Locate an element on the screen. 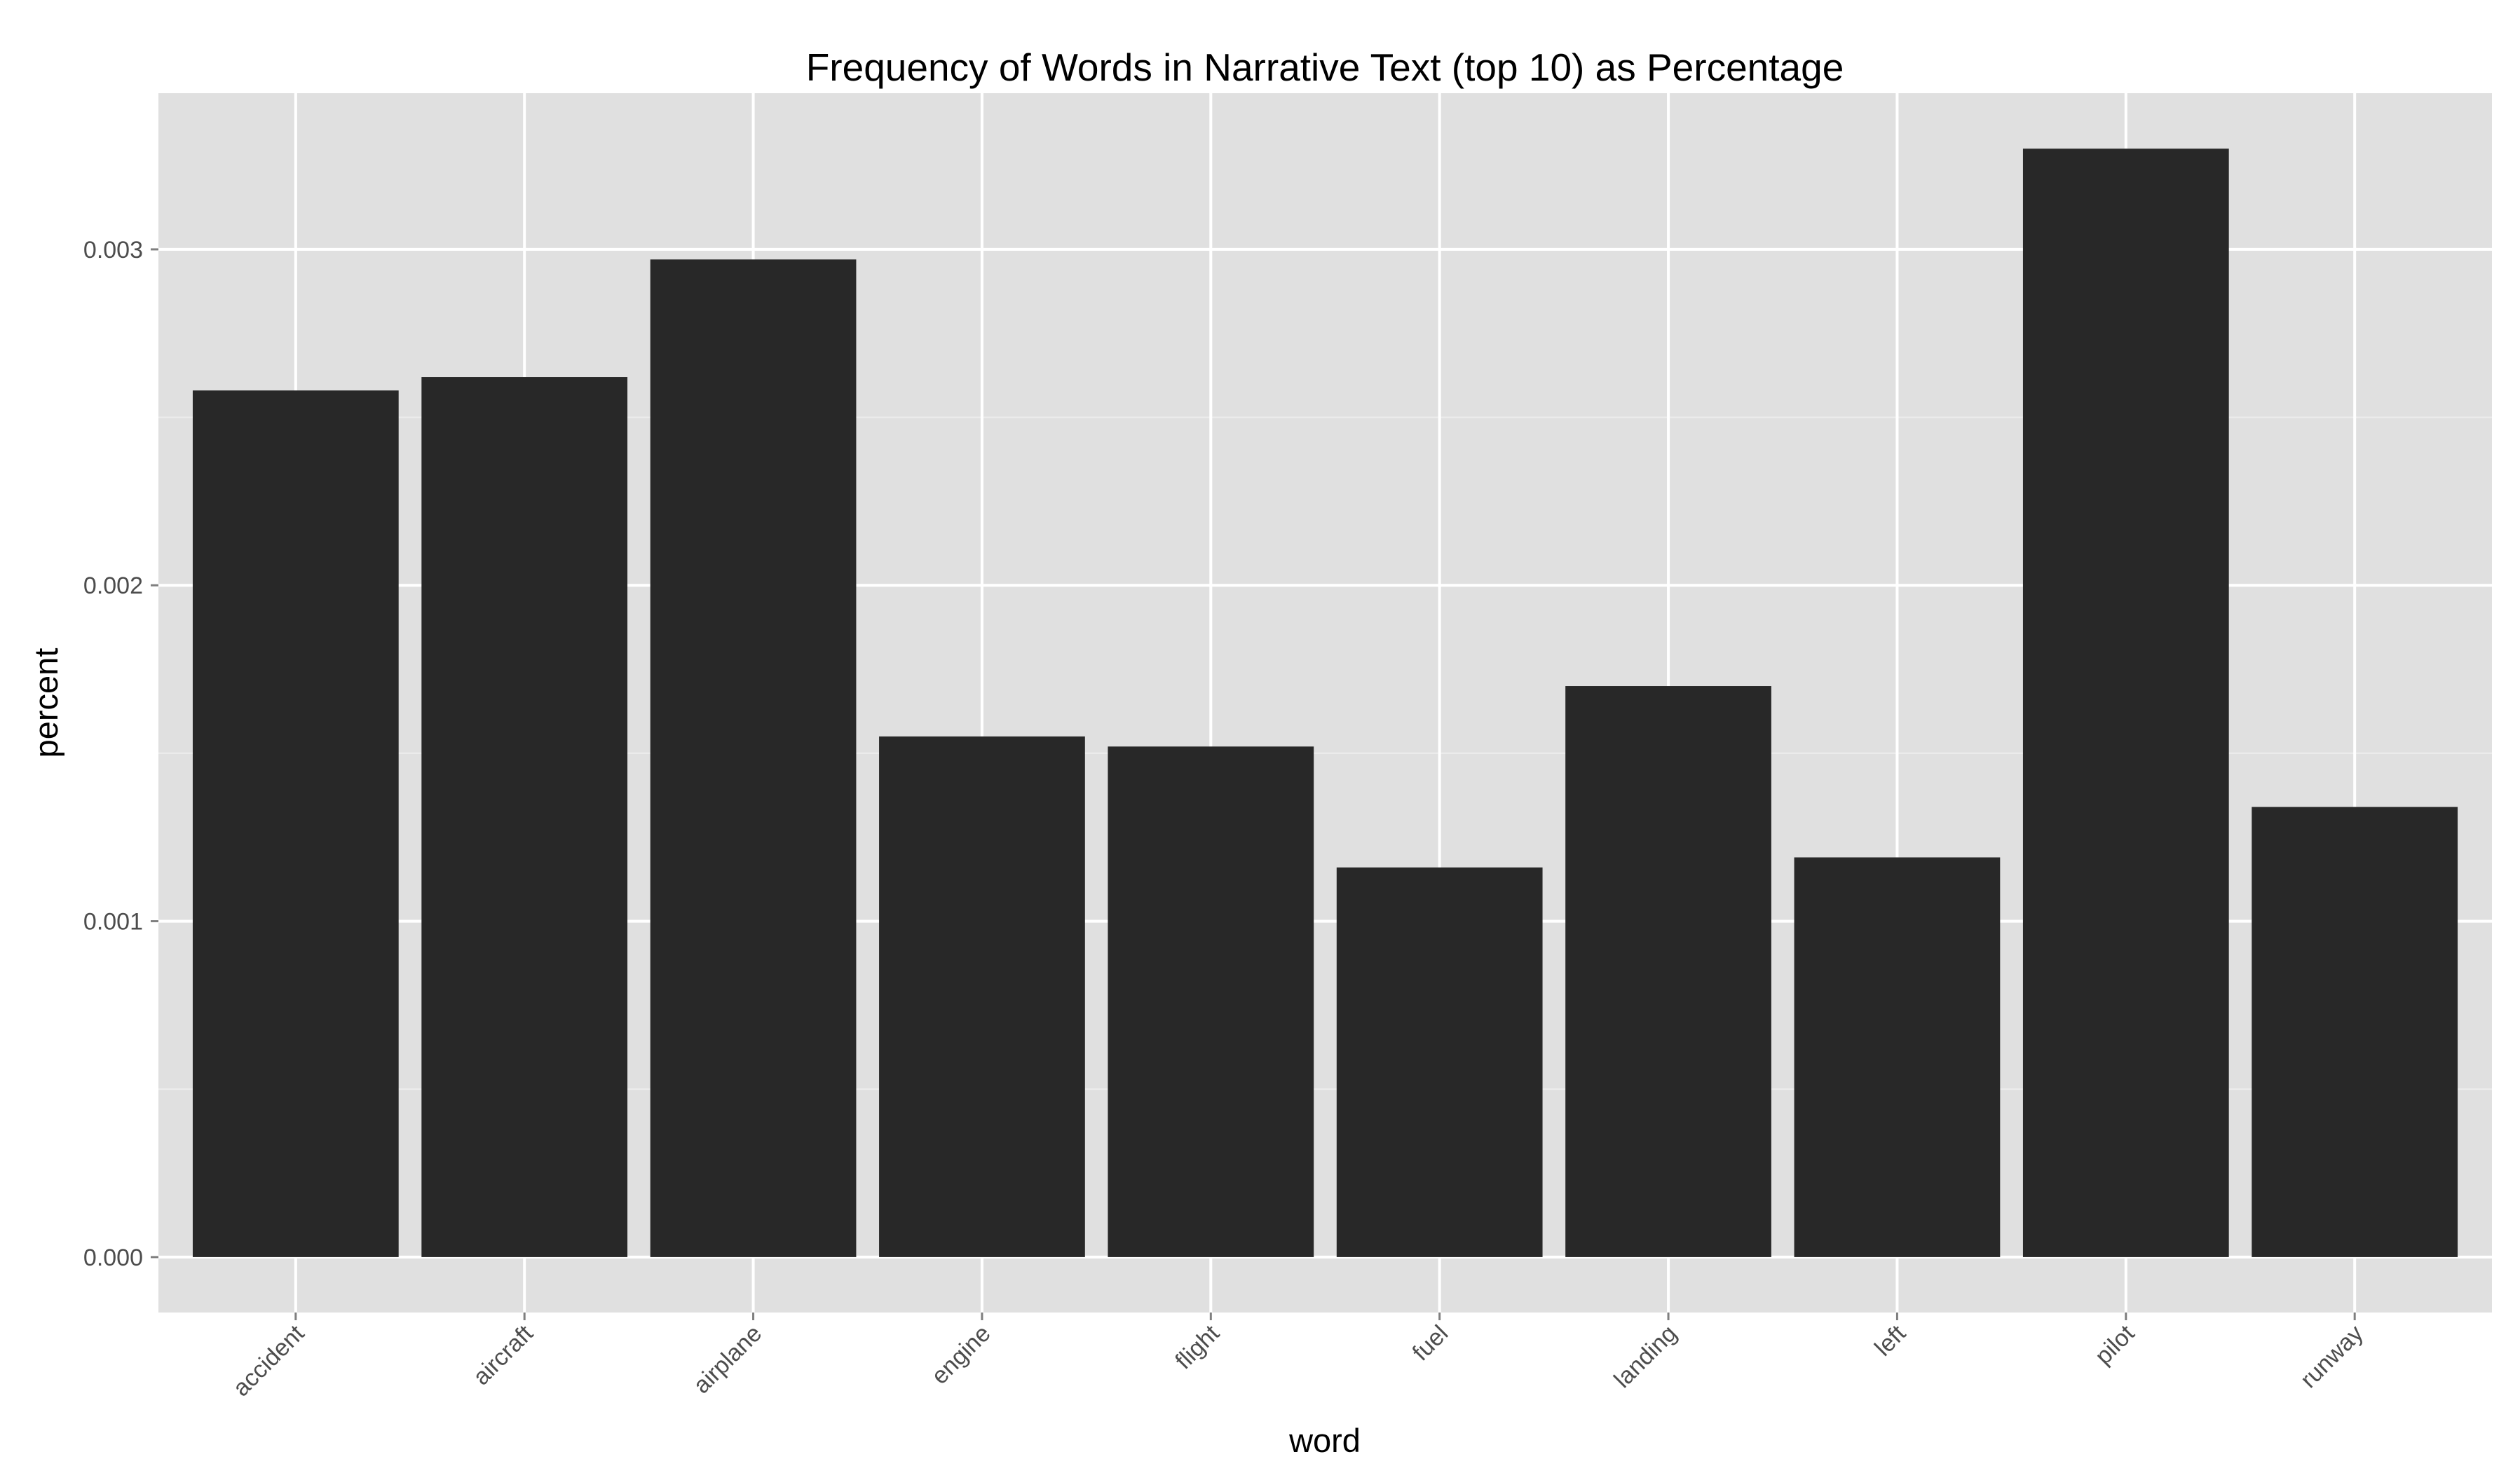 The width and height of the screenshot is (2520, 1480). bar-runway is located at coordinates (2355, 1032).